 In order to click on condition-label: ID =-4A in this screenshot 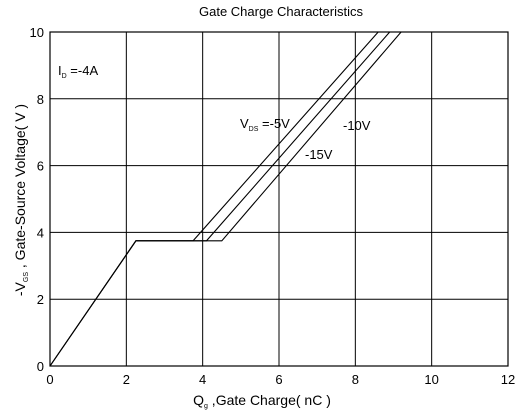, I will do `click(78, 71)`.